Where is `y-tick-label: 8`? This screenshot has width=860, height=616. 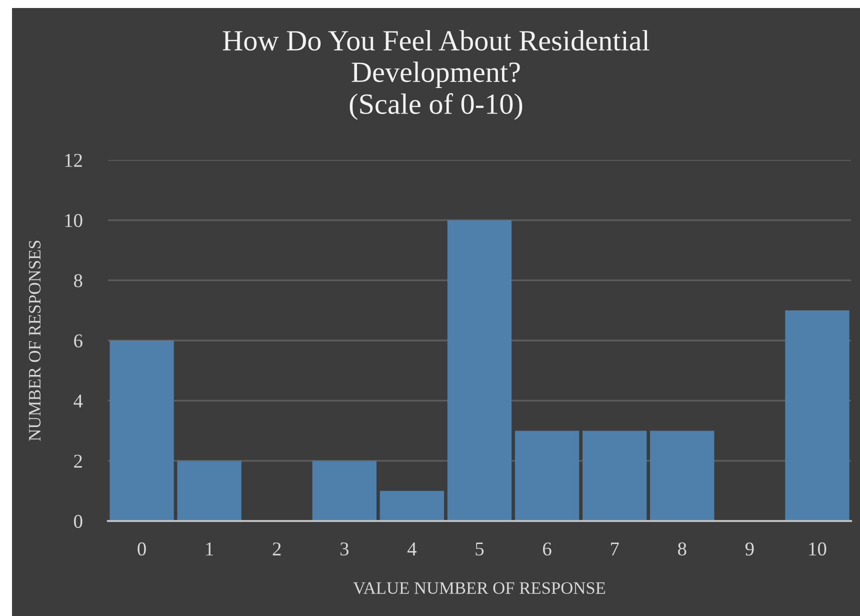
y-tick-label: 8 is located at coordinates (78, 281).